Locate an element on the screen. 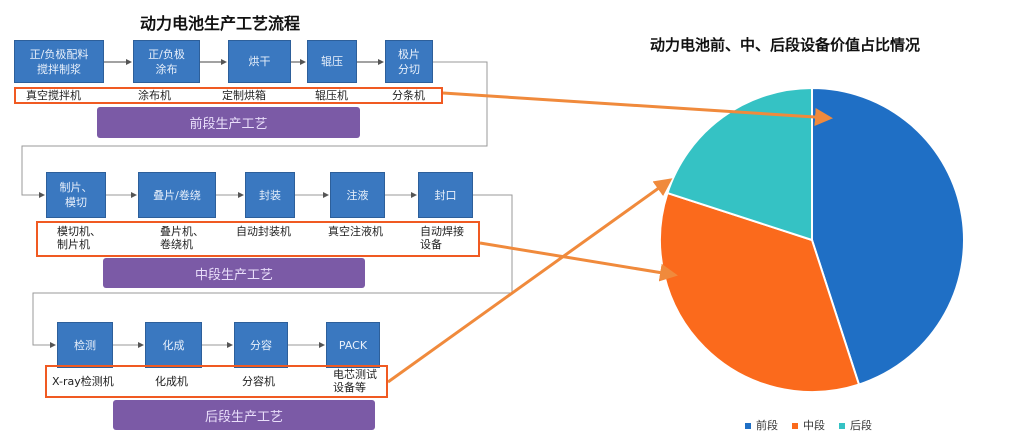 The image size is (1024, 447). flow-title: 动力电池生产工艺流程 is located at coordinates (220, 23).